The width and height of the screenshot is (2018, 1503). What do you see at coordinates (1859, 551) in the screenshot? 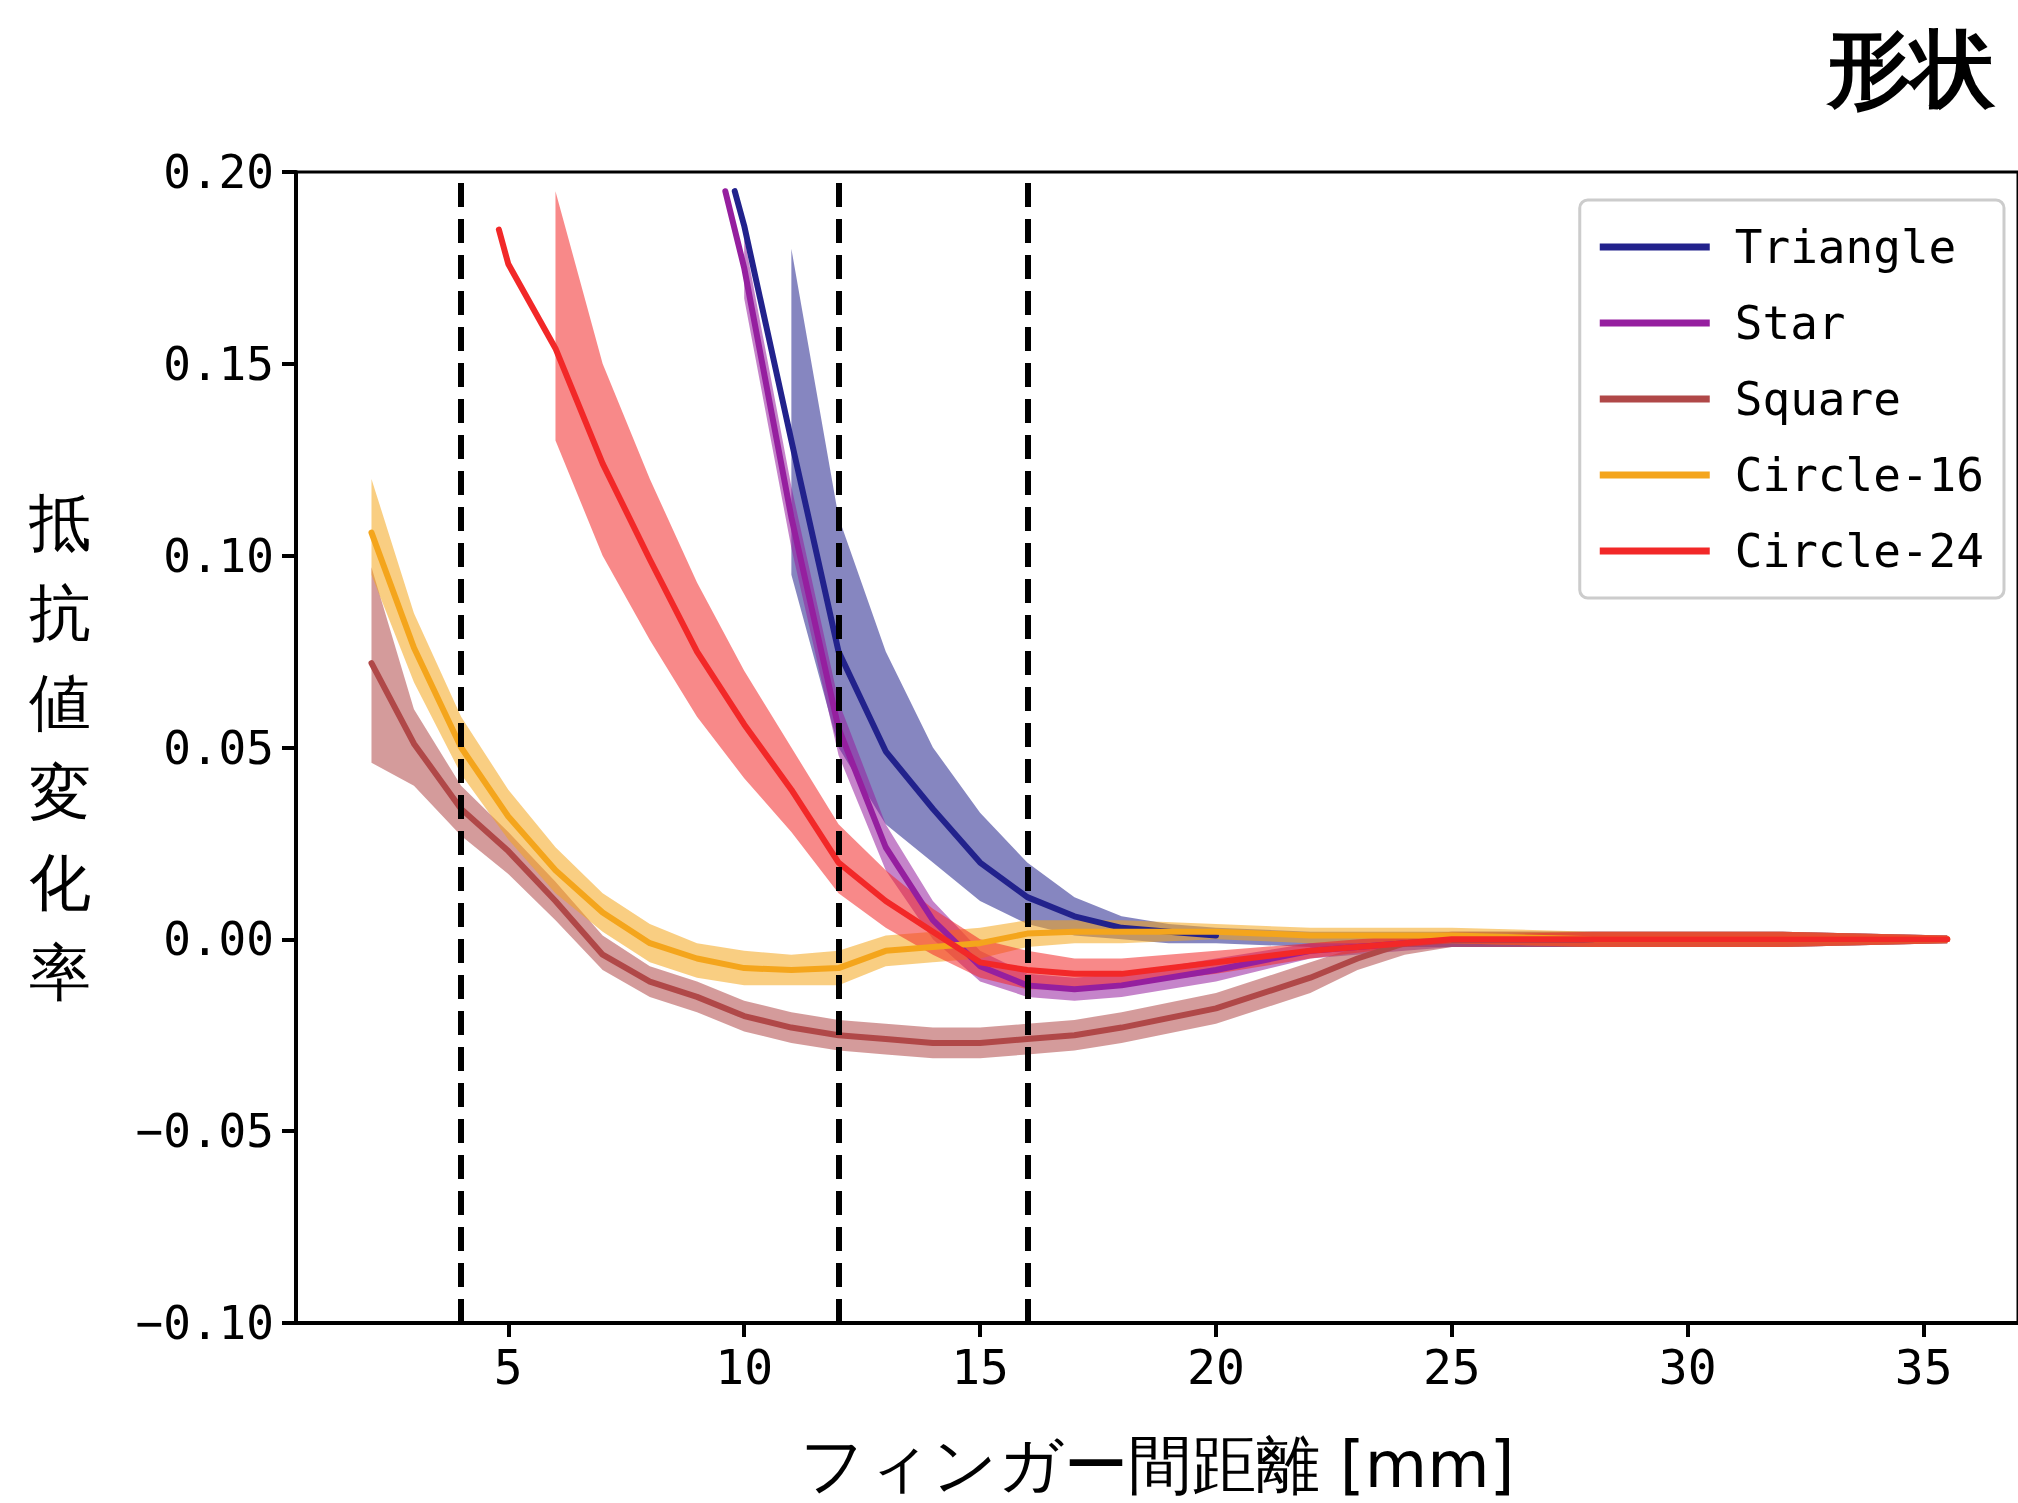
I see `legend-label: Circle-24` at bounding box center [1859, 551].